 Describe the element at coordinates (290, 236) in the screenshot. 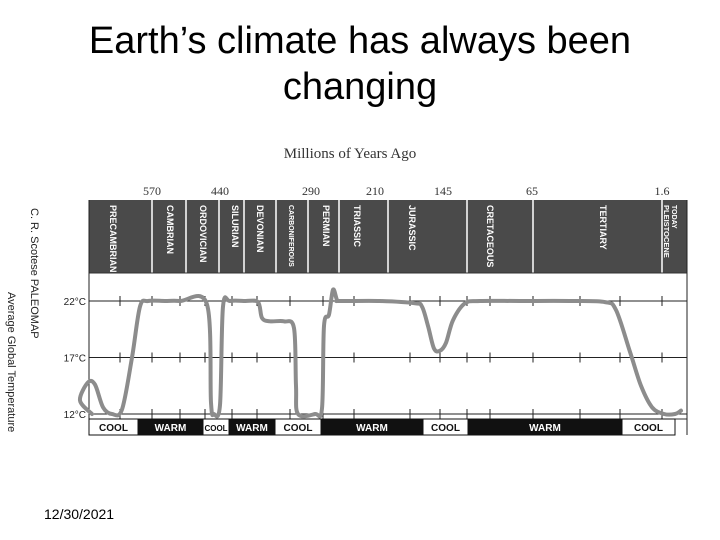

I see `period-label: CARBONIFEROUS` at that location.